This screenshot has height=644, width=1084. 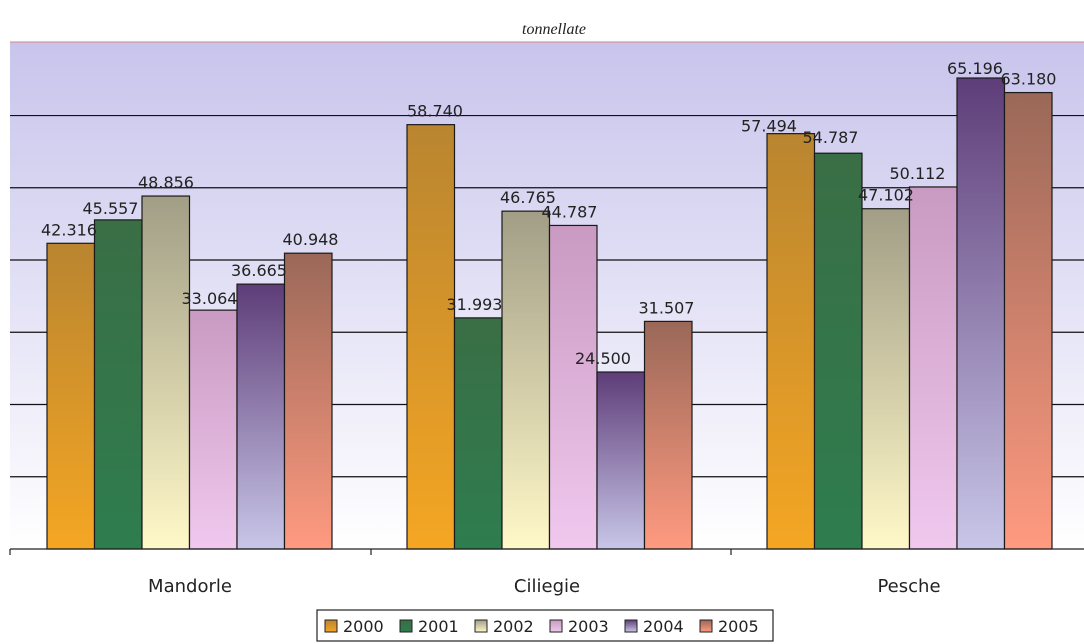 I want to click on bar-pesche-2004, so click(x=981, y=313).